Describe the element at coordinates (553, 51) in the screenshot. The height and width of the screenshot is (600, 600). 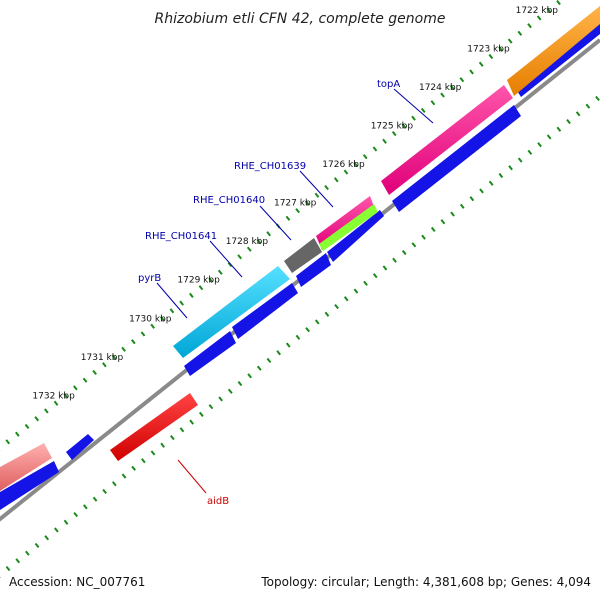
I see `gene-block-orange` at that location.